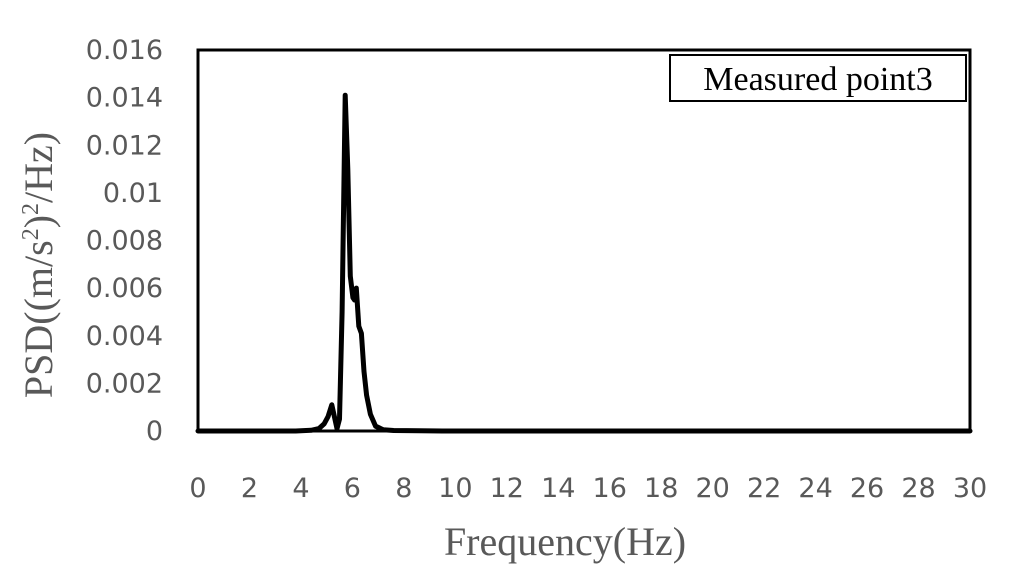  Describe the element at coordinates (661, 488) in the screenshot. I see `x-tick-label: 18` at that location.